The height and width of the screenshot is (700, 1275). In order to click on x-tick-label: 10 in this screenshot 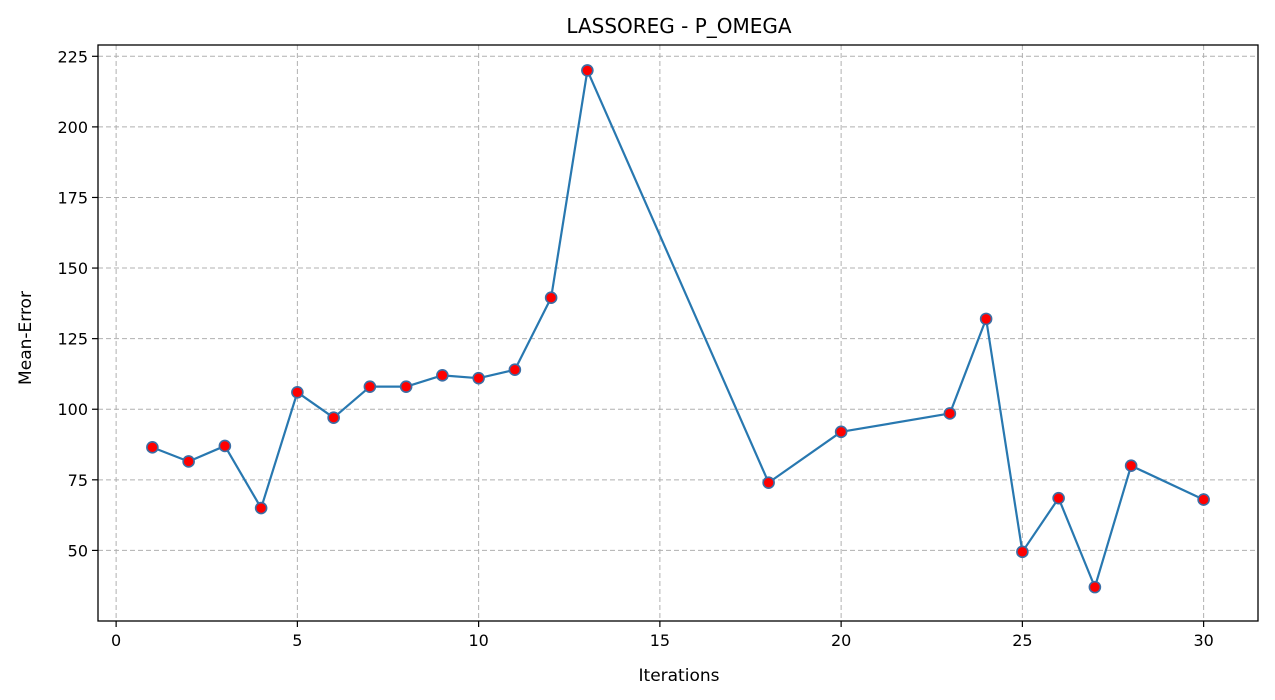, I will do `click(478, 640)`.